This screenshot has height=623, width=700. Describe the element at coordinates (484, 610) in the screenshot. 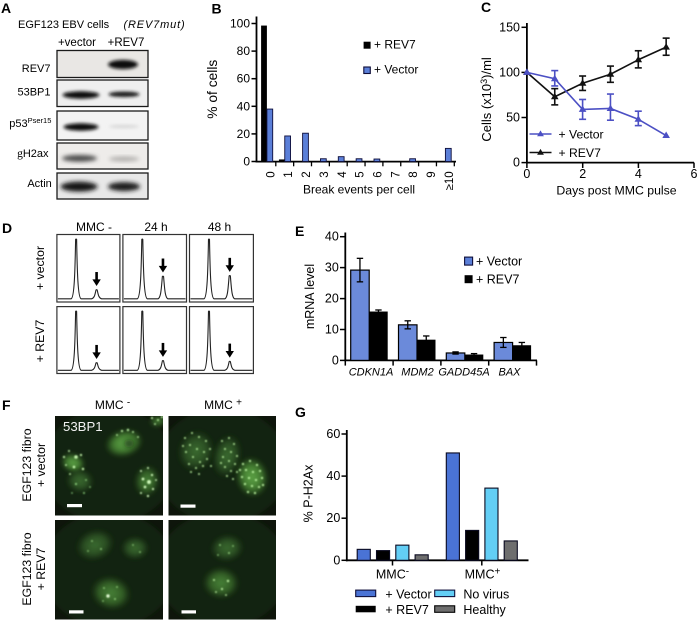

I see `svg-text: Healthy` at that location.